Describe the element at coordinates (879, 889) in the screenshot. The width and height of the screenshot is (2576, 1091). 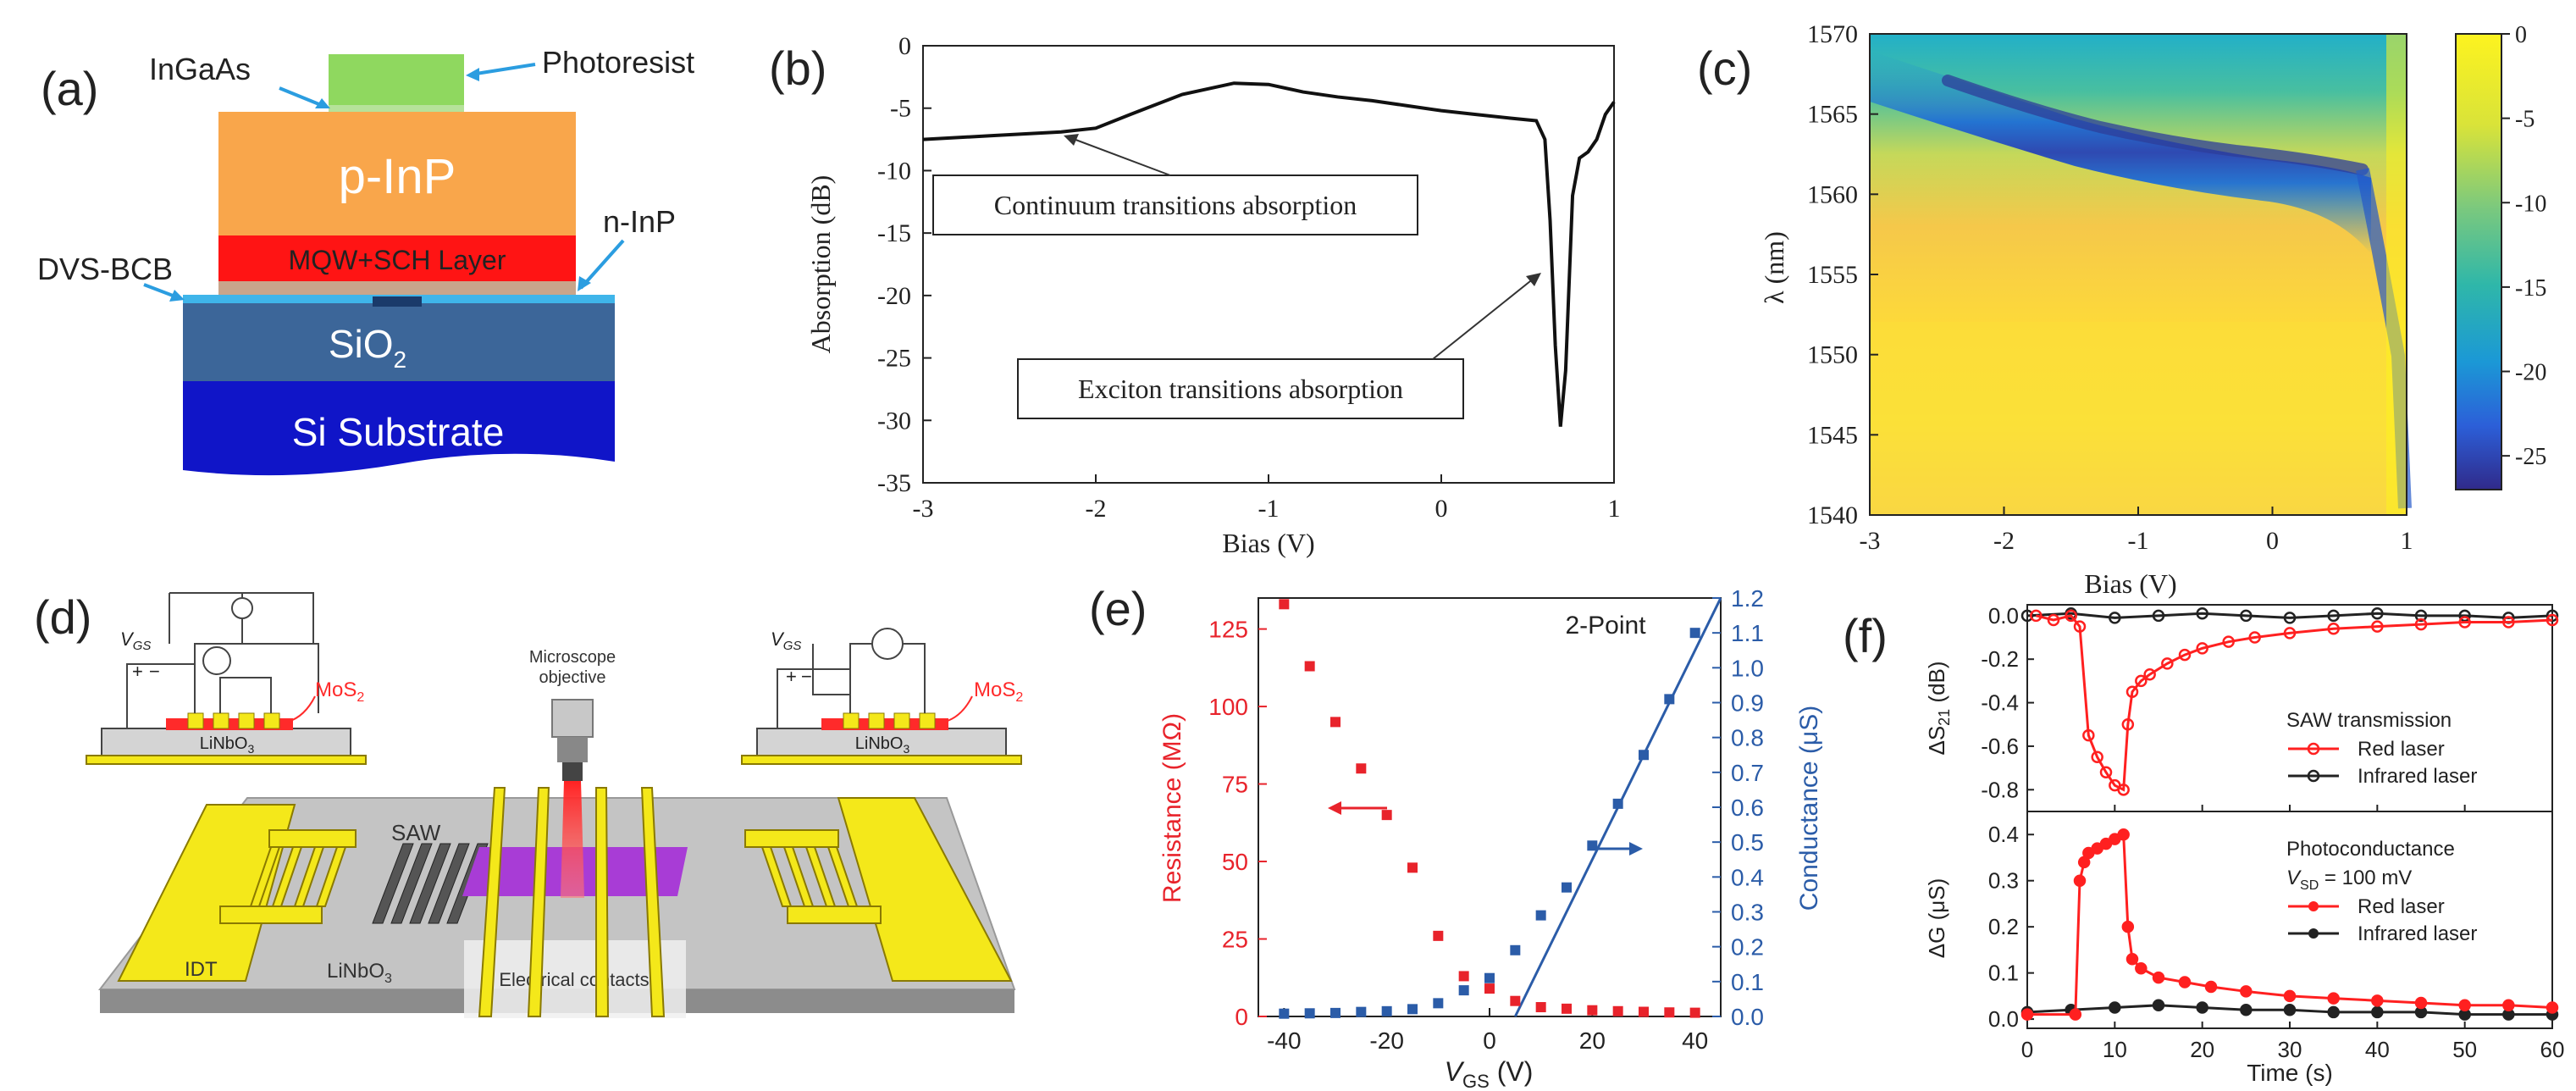
I see `idt-right` at that location.